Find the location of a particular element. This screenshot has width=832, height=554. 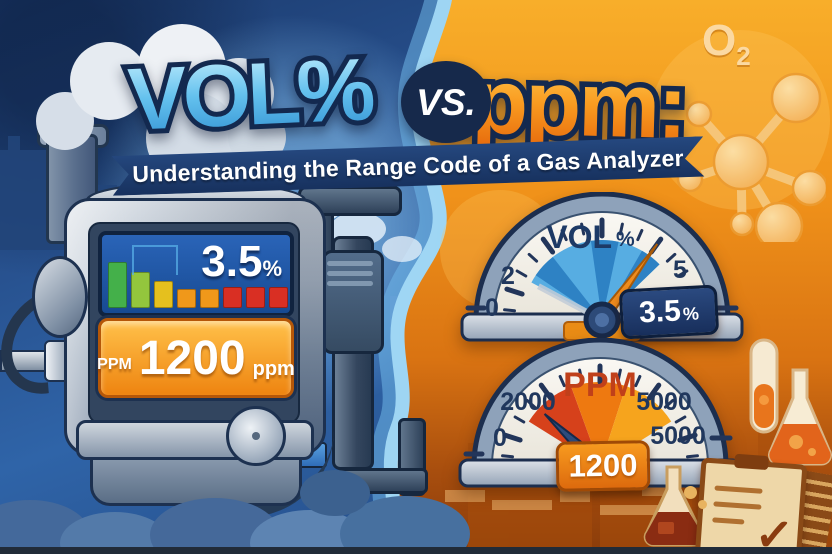

vol-tick-0: 0 is located at coordinates (492, 308).